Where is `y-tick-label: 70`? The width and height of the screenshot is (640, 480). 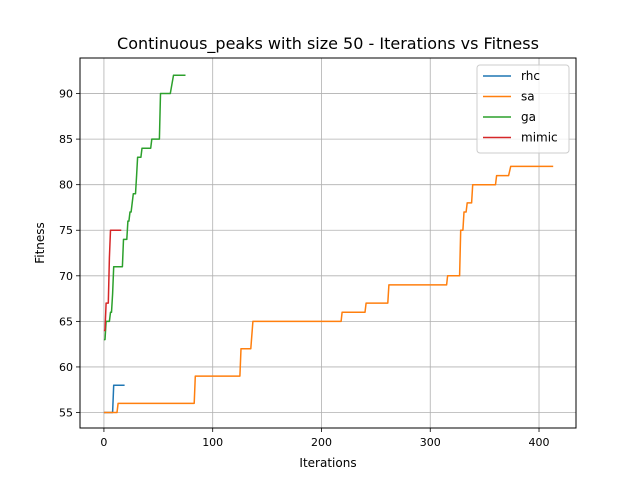 y-tick-label: 70 is located at coordinates (66, 276).